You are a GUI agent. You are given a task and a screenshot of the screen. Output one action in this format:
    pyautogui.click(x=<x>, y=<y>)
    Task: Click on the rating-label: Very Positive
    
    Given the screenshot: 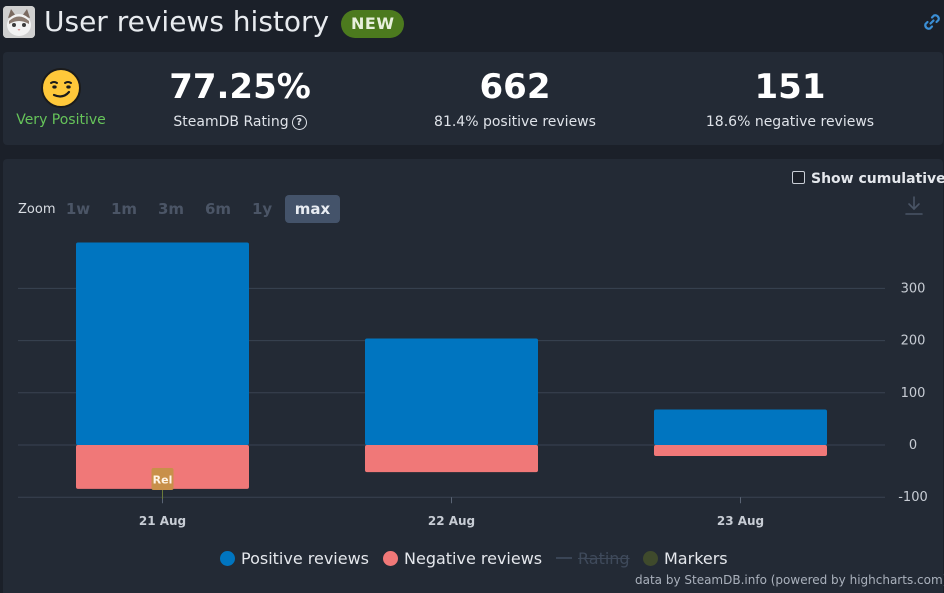 What is the action you would take?
    pyautogui.click(x=61, y=120)
    